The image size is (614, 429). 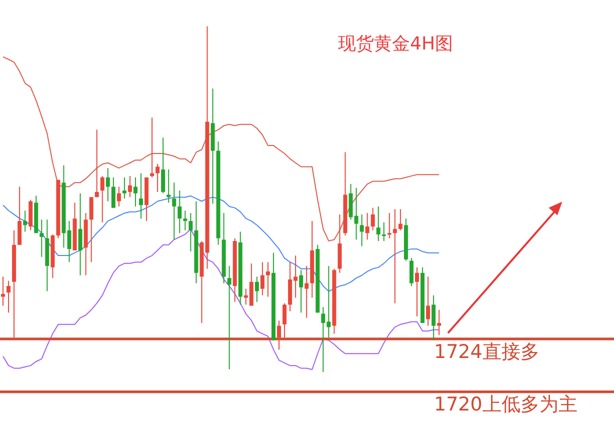 What do you see at coordinates (395, 44) in the screenshot?
I see `chart-title: 现货黄金4H图` at bounding box center [395, 44].